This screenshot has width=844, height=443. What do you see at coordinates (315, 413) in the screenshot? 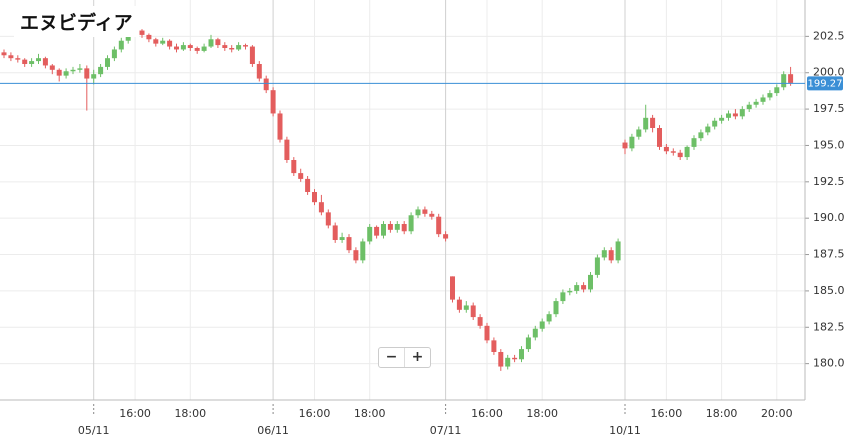
I see `x-tick-label: 16:00` at bounding box center [315, 413].